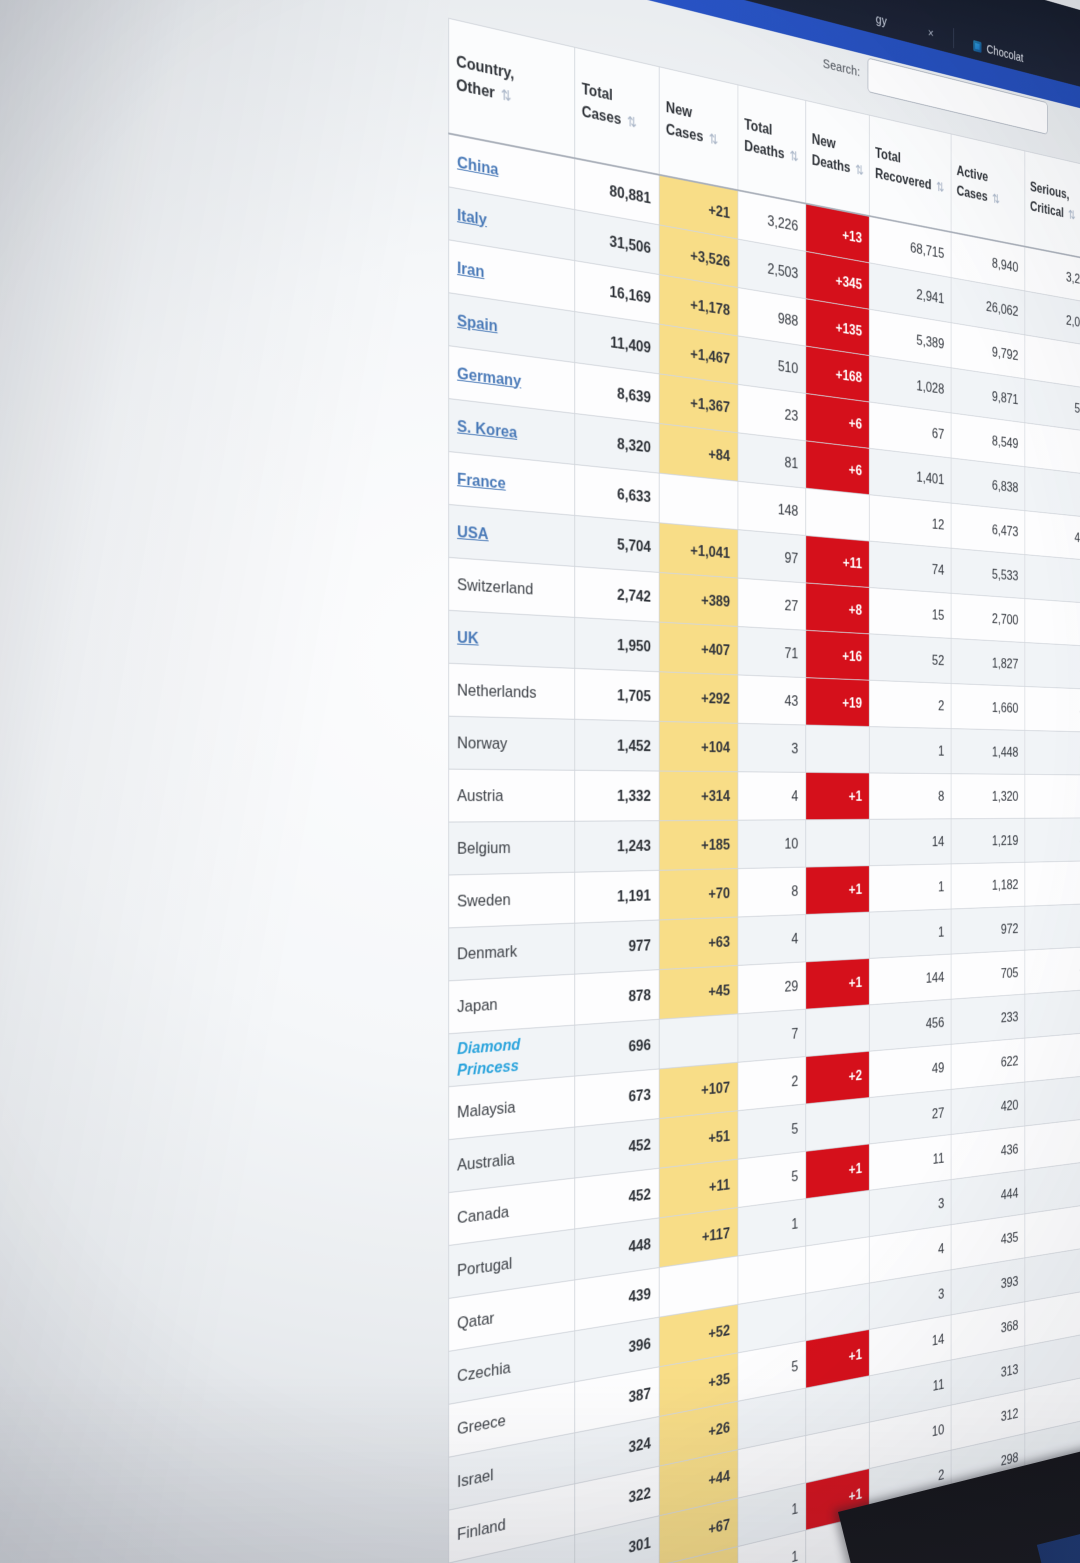  Describe the element at coordinates (771, 844) in the screenshot. I see `cell-deaths: 10` at that location.